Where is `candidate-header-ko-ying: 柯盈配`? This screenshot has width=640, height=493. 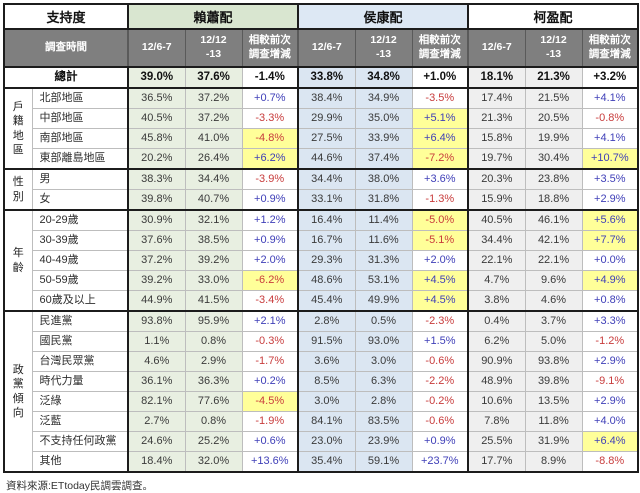 candidate-header-ko-ying: 柯盈配 is located at coordinates (553, 16).